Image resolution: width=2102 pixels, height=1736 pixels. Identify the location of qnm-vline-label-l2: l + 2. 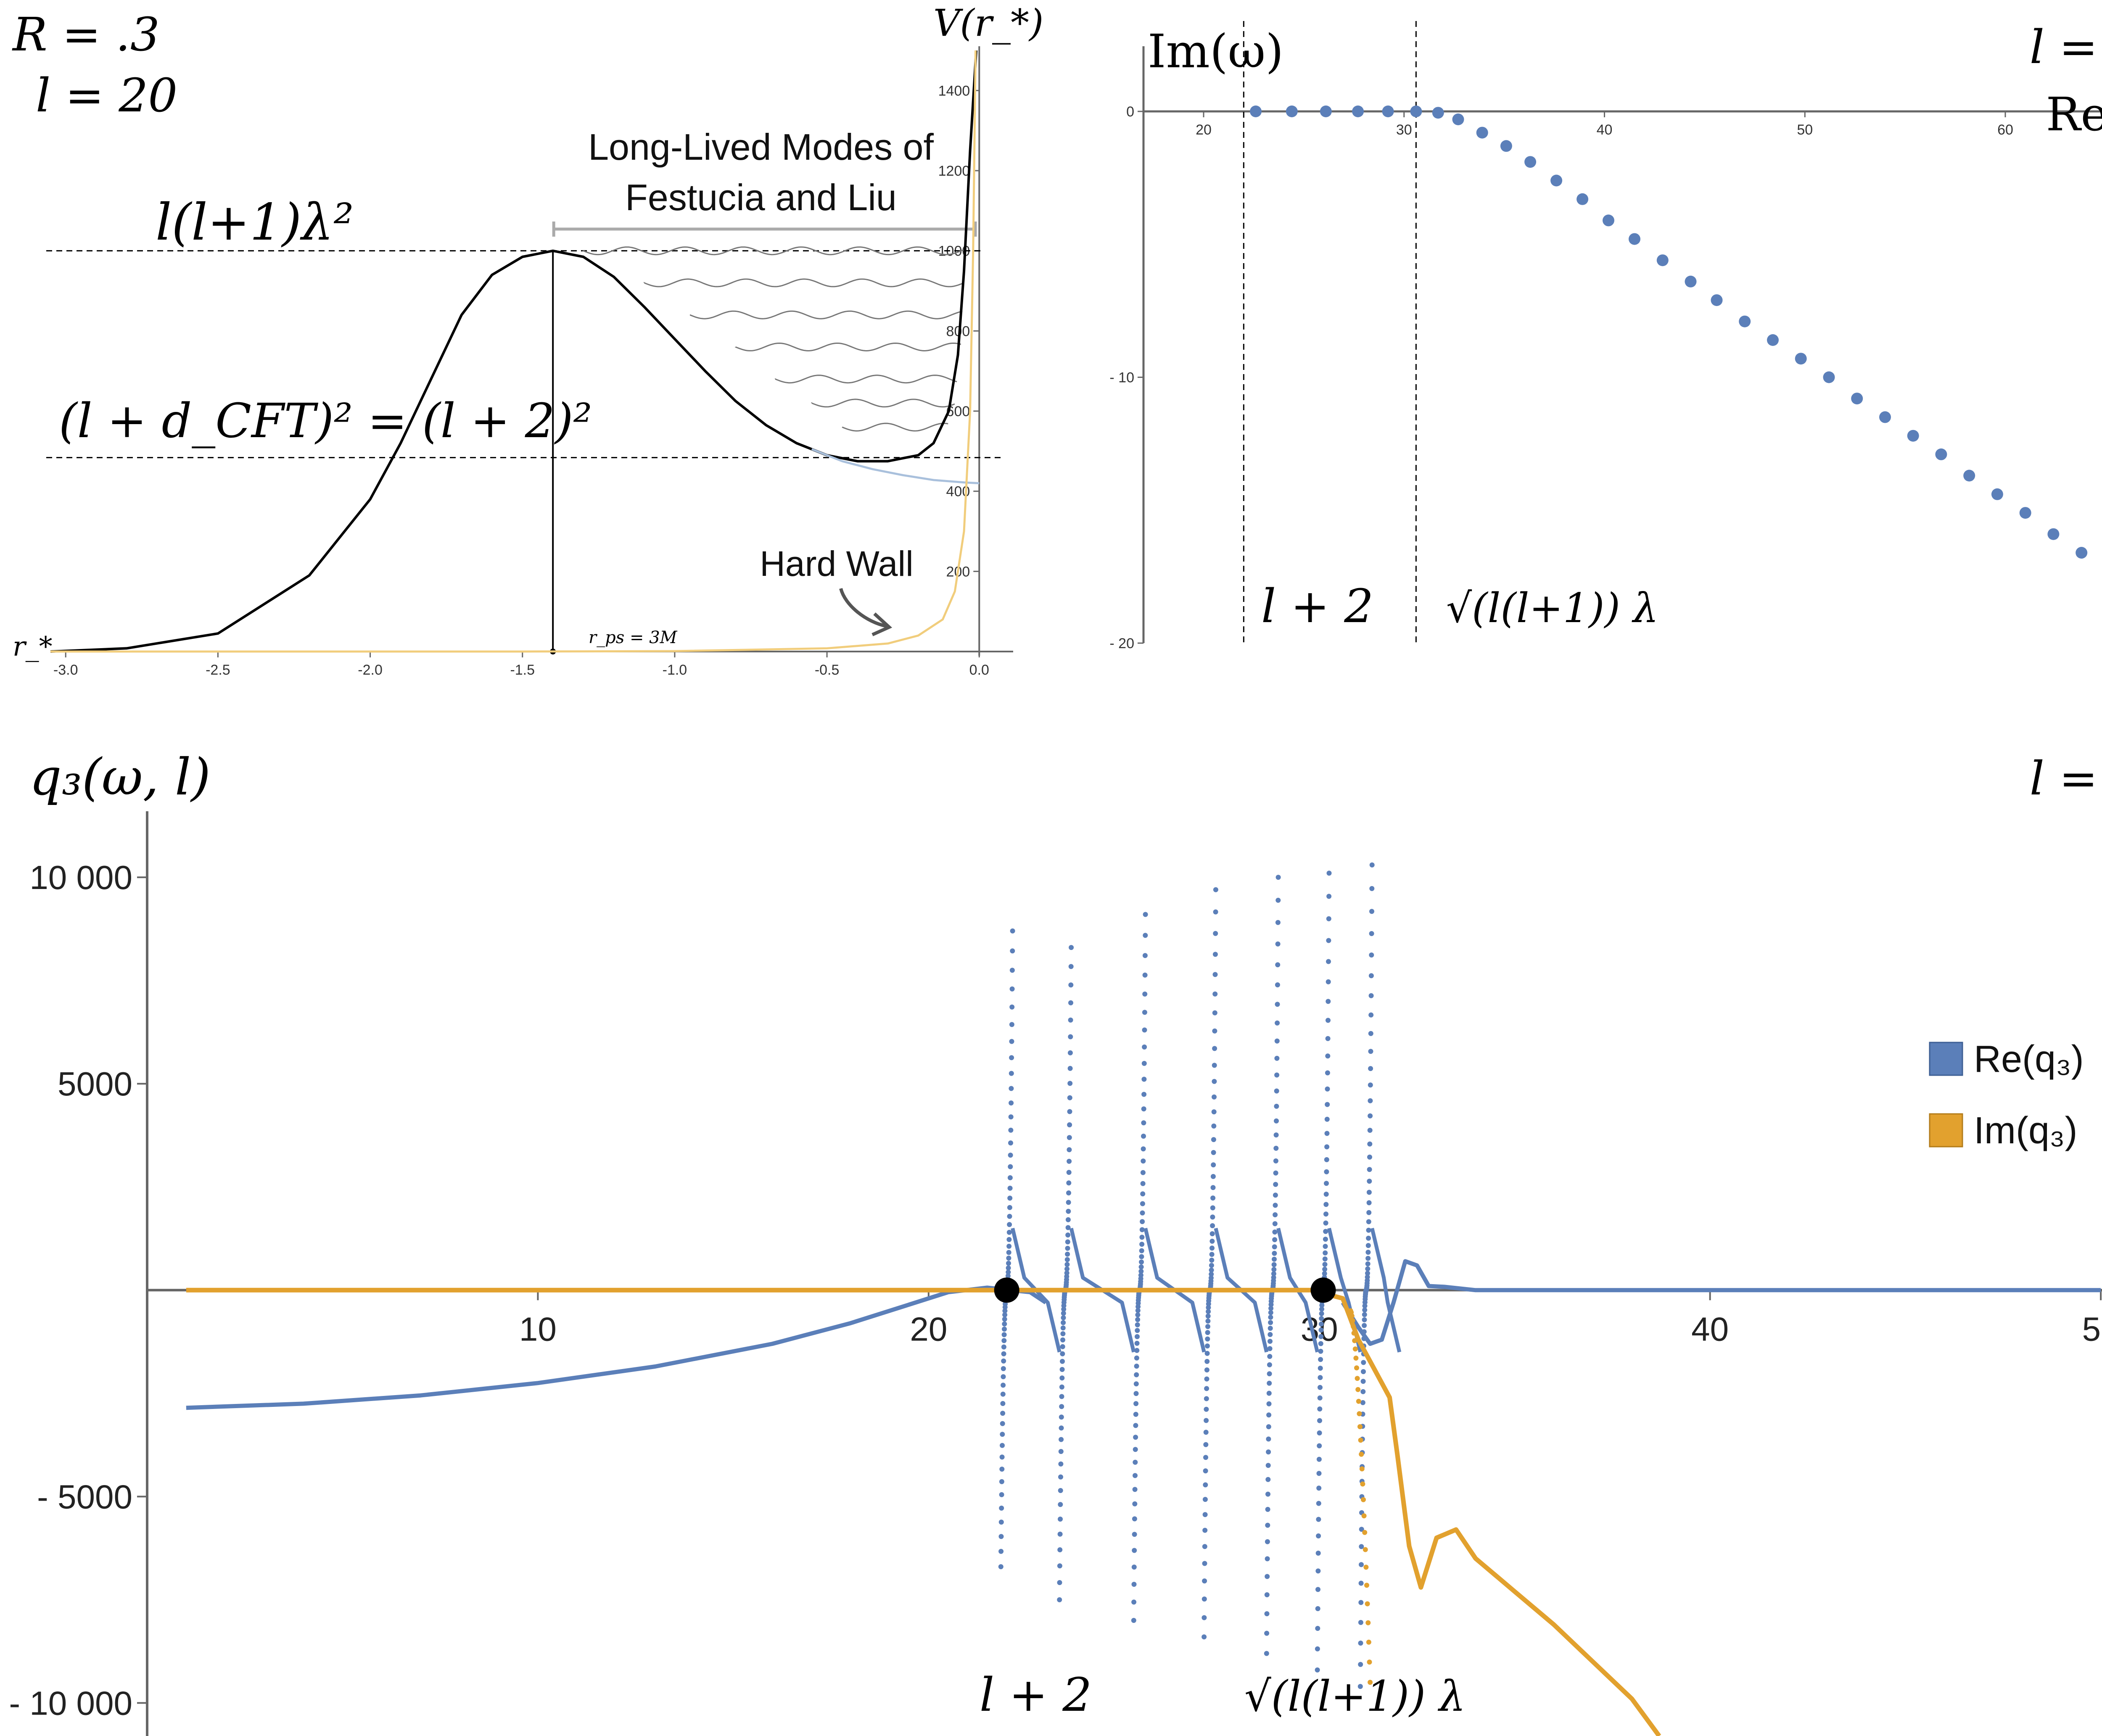
(1317, 606).